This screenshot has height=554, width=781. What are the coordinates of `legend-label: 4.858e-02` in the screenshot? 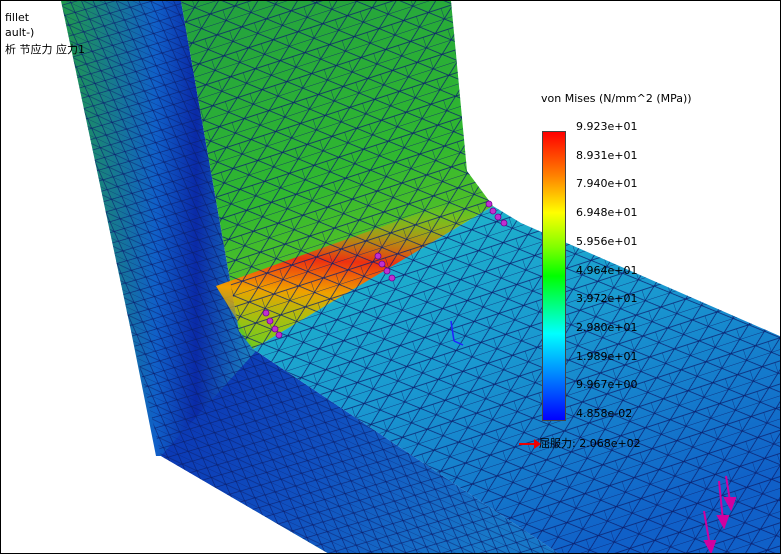 It's located at (604, 413).